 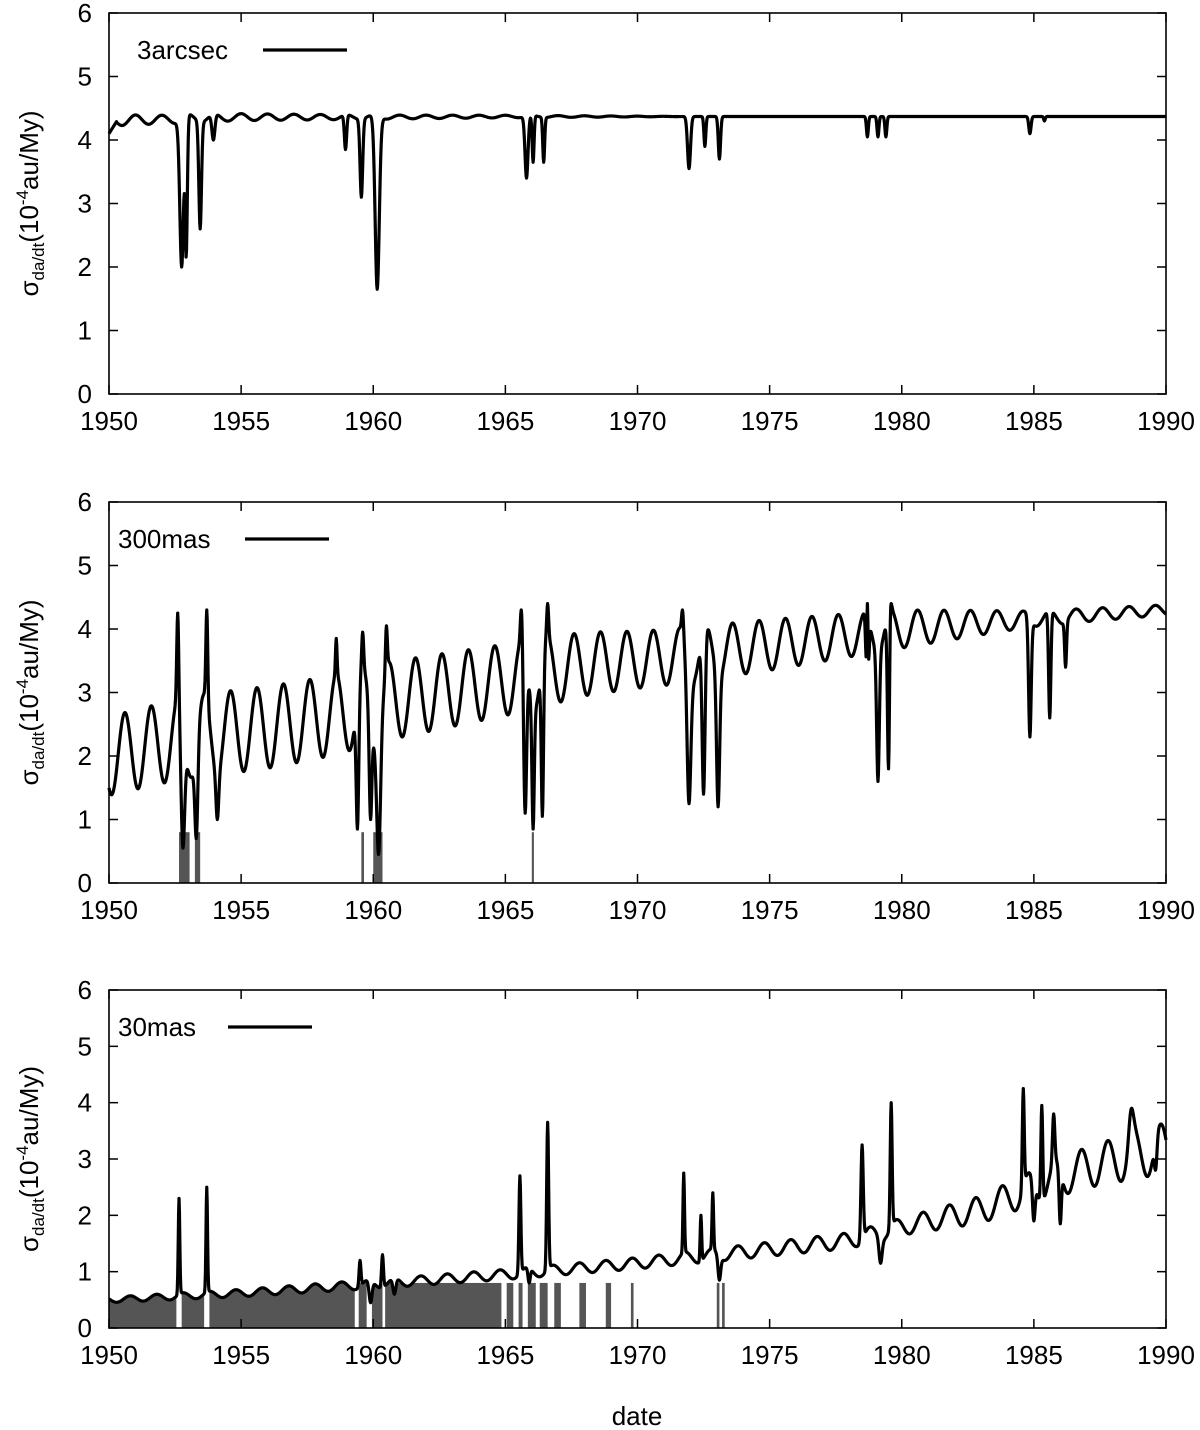 What do you see at coordinates (182, 50) in the screenshot?
I see `legend-label: 3arcsec` at bounding box center [182, 50].